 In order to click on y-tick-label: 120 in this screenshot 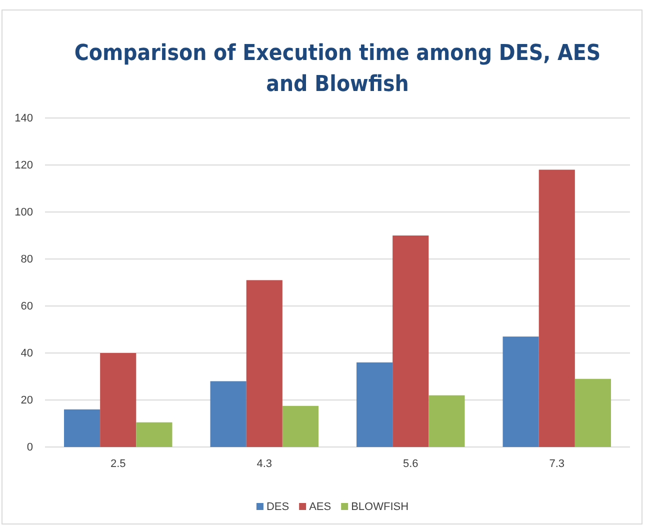, I will do `click(23, 166)`.